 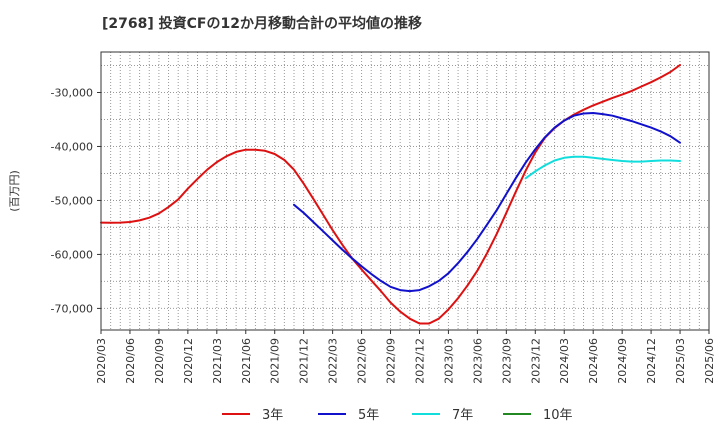 I want to click on x-tick-label: 2023/06, so click(x=477, y=361).